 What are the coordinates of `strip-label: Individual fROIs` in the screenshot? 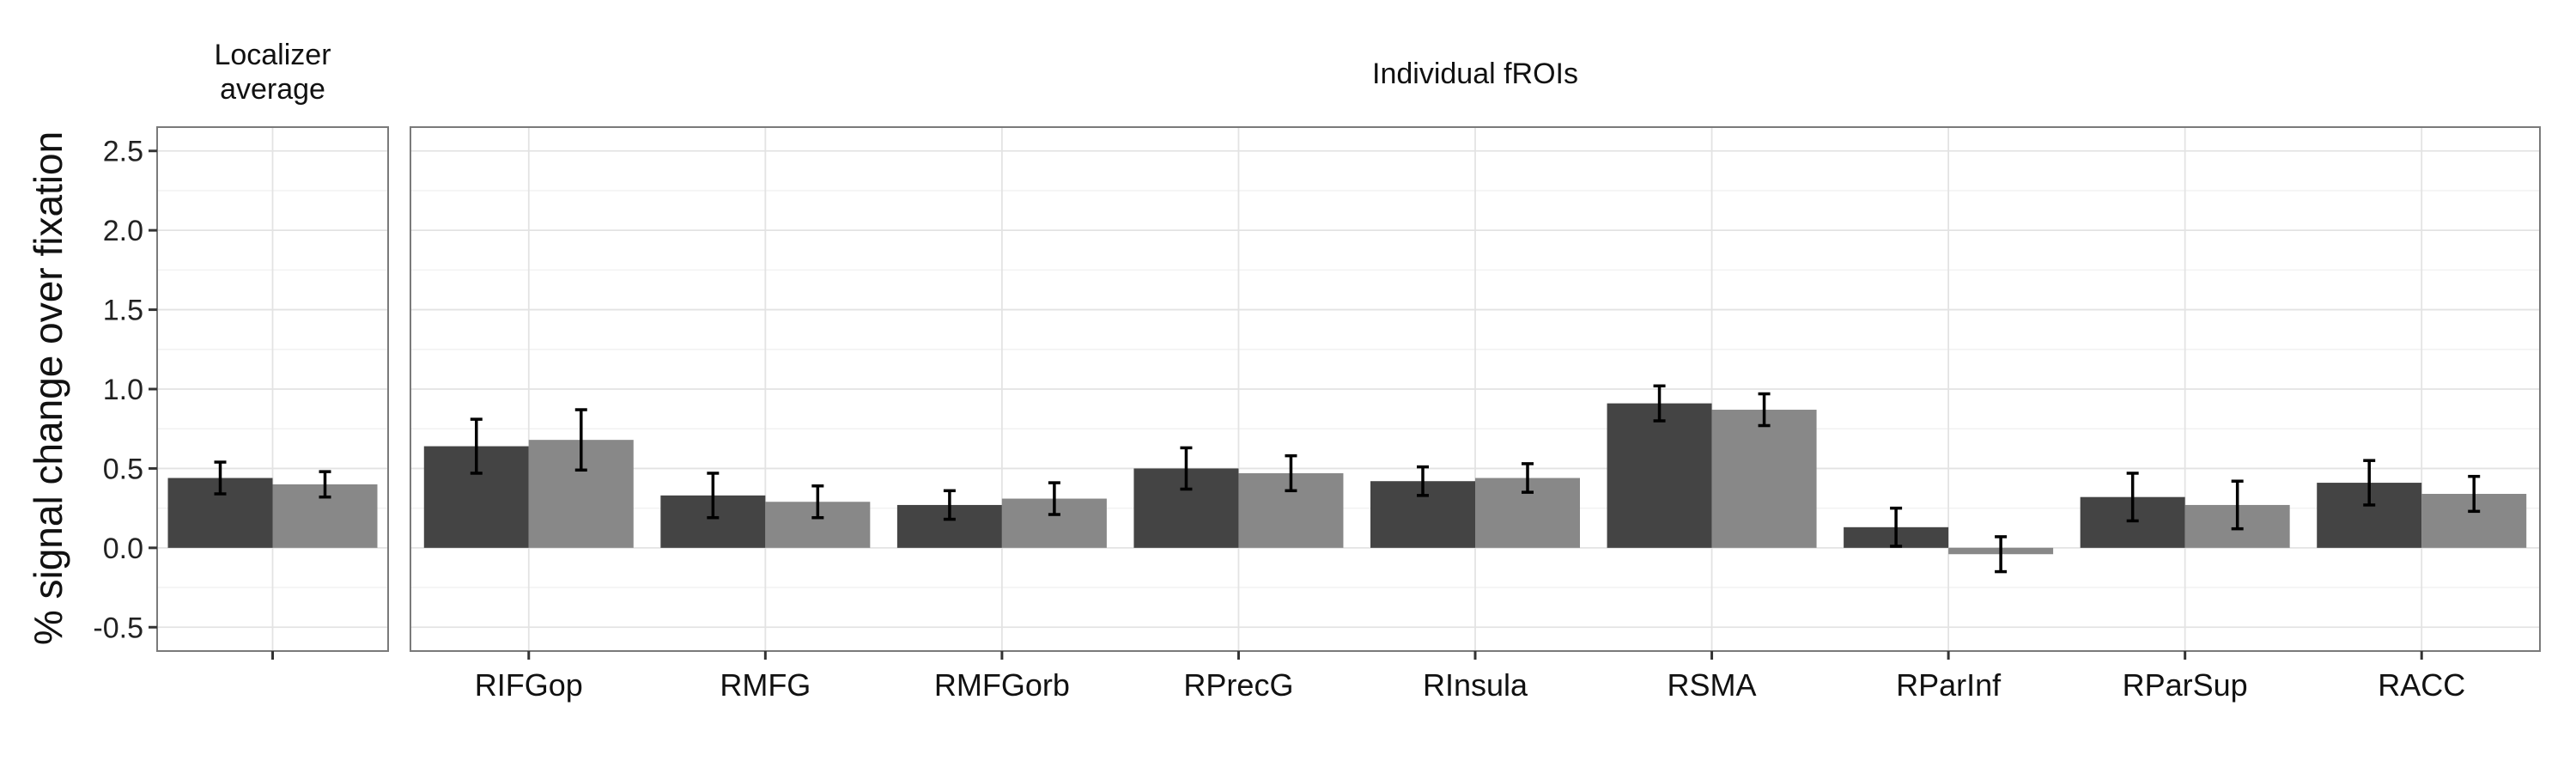 It's located at (1475, 74).